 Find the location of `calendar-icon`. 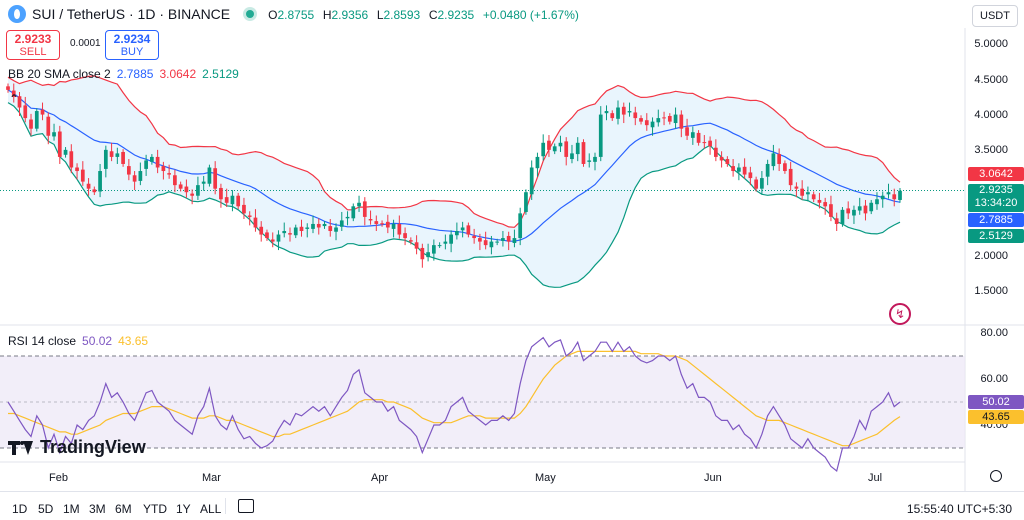

calendar-icon is located at coordinates (246, 506).